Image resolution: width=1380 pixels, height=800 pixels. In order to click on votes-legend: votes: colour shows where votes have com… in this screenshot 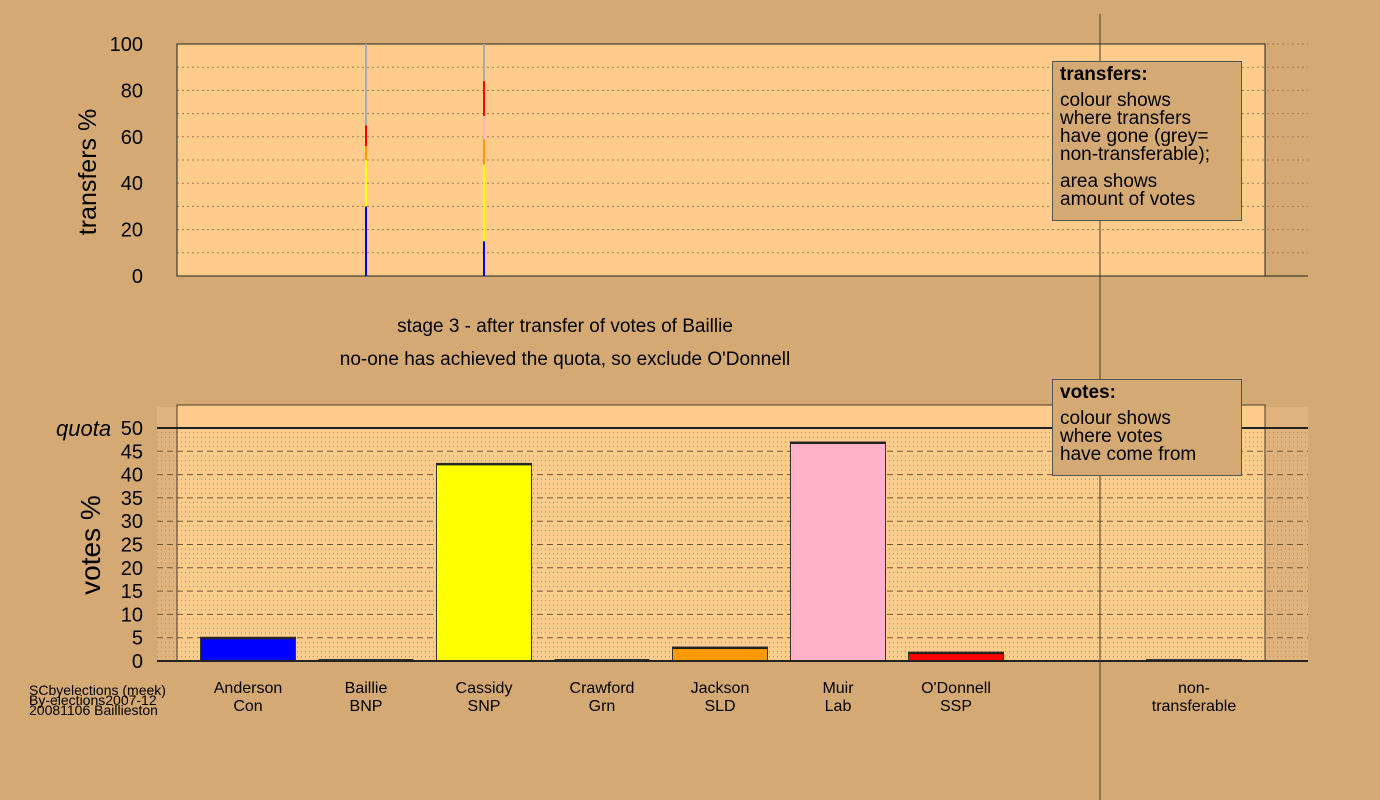, I will do `click(1147, 427)`.